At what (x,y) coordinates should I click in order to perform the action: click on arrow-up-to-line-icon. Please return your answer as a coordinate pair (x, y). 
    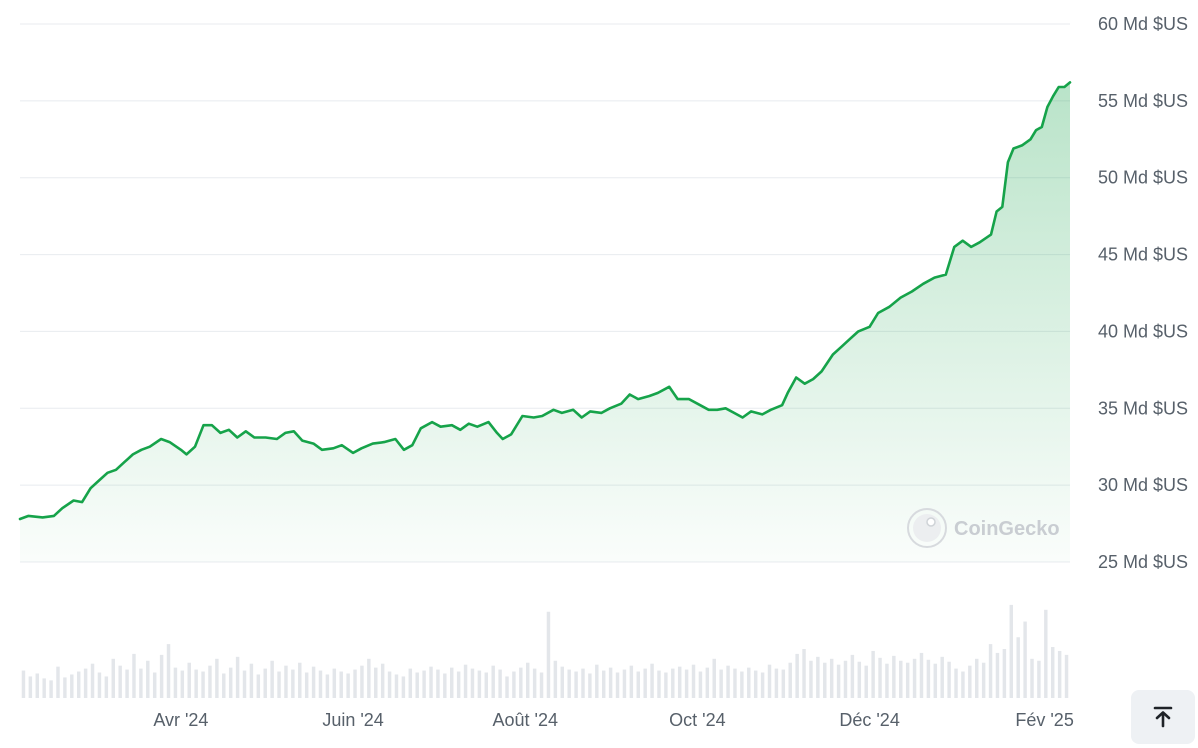
    Looking at the image, I should click on (1163, 717).